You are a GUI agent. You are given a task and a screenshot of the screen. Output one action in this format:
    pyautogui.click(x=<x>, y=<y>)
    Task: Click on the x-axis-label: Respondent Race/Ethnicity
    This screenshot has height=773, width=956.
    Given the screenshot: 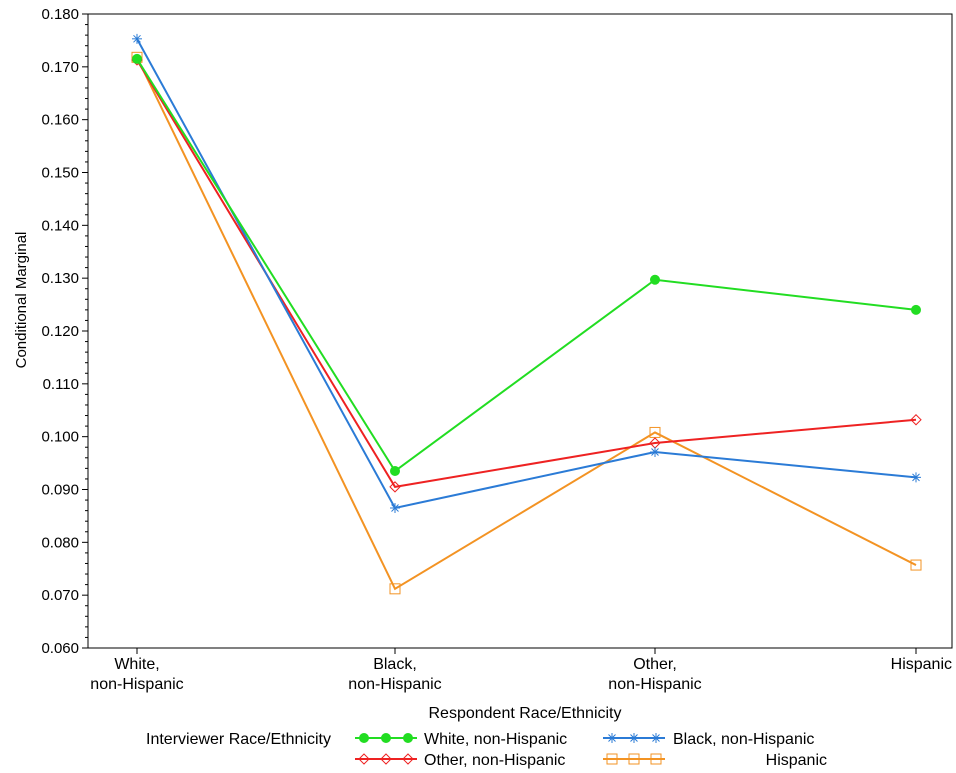 What is the action you would take?
    pyautogui.click(x=525, y=713)
    